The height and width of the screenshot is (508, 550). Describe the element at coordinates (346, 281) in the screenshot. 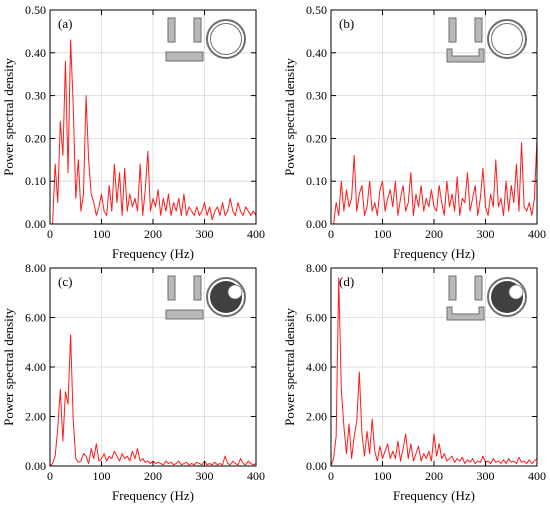

I see `panel-label: (d)` at that location.